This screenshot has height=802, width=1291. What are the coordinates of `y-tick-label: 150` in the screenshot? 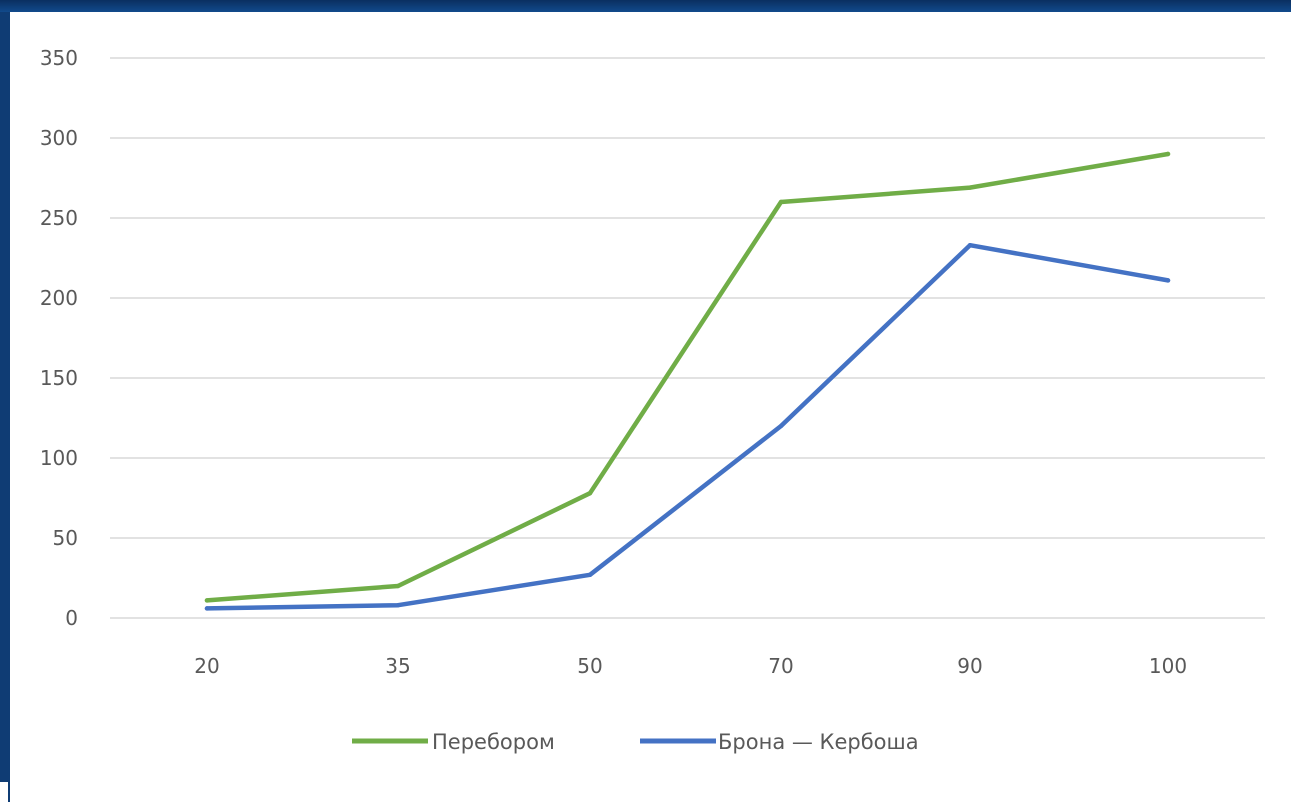 It's located at (59, 378).